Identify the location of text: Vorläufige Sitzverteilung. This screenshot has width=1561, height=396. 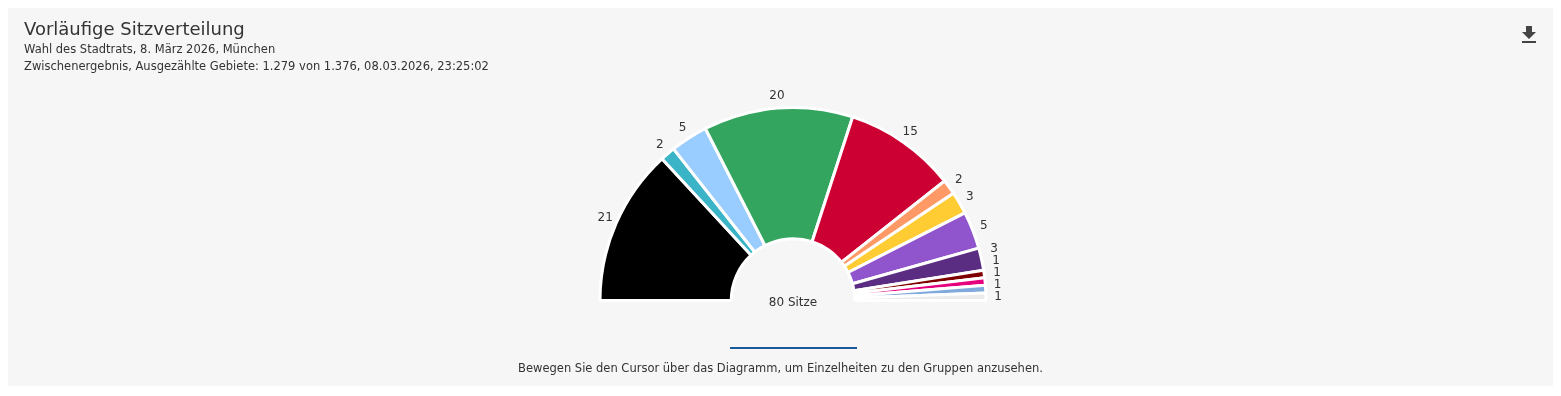
(135, 28).